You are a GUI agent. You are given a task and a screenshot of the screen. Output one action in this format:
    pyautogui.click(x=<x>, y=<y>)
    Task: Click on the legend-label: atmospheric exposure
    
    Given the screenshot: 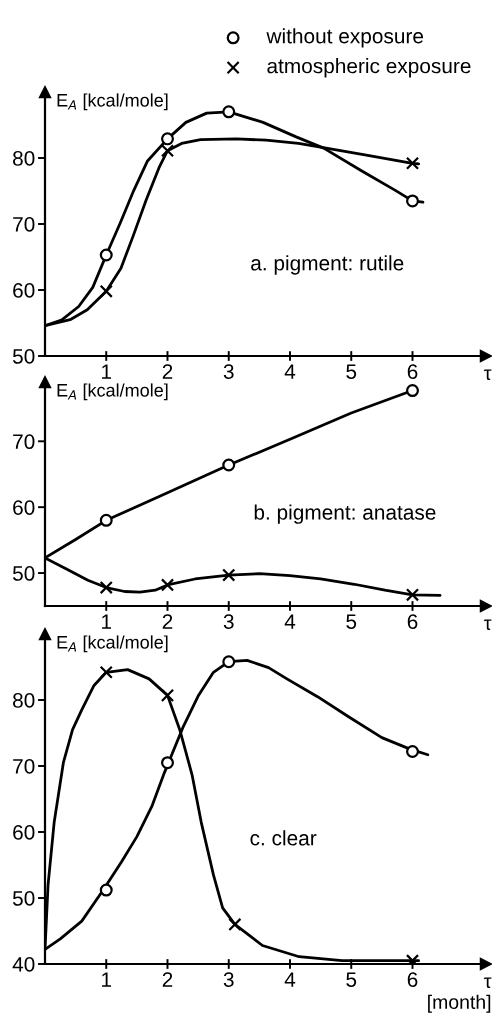 What is the action you would take?
    pyautogui.click(x=369, y=68)
    